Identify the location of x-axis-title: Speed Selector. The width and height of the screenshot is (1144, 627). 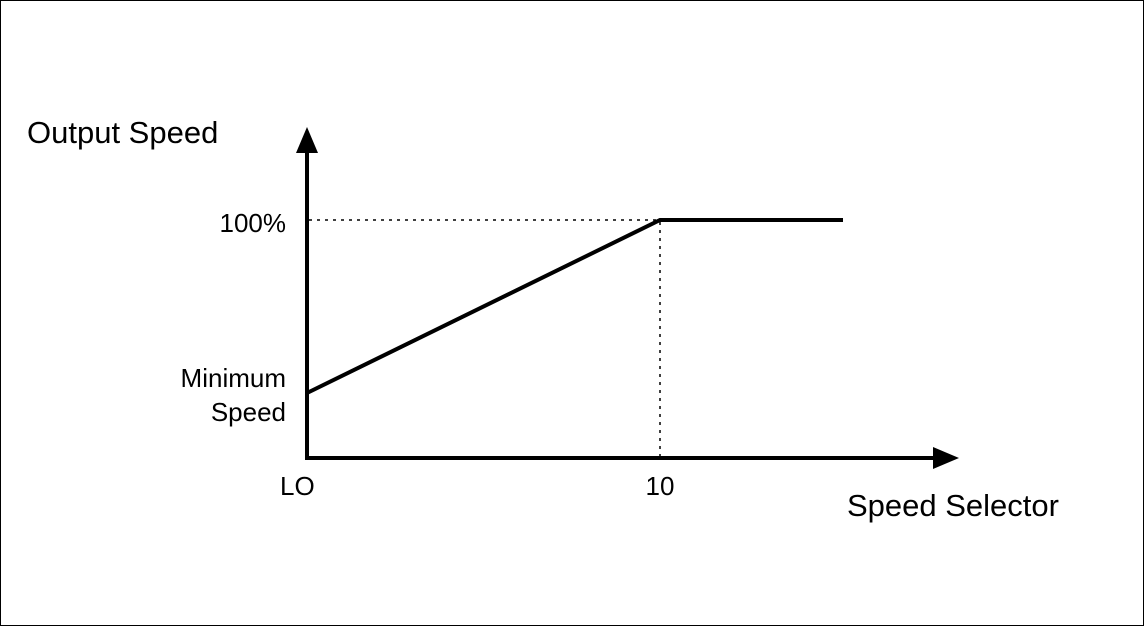
(953, 505).